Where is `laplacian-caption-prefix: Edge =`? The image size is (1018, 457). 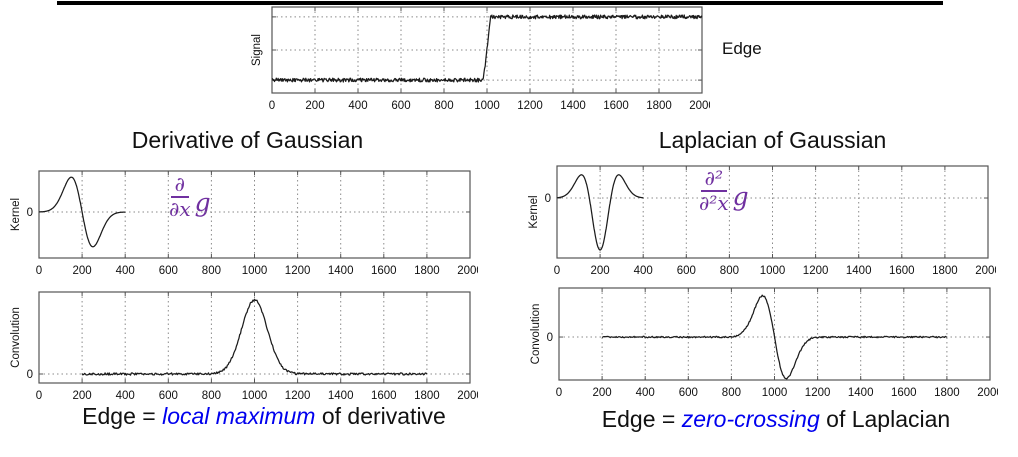 laplacian-caption-prefix: Edge = is located at coordinates (641, 419).